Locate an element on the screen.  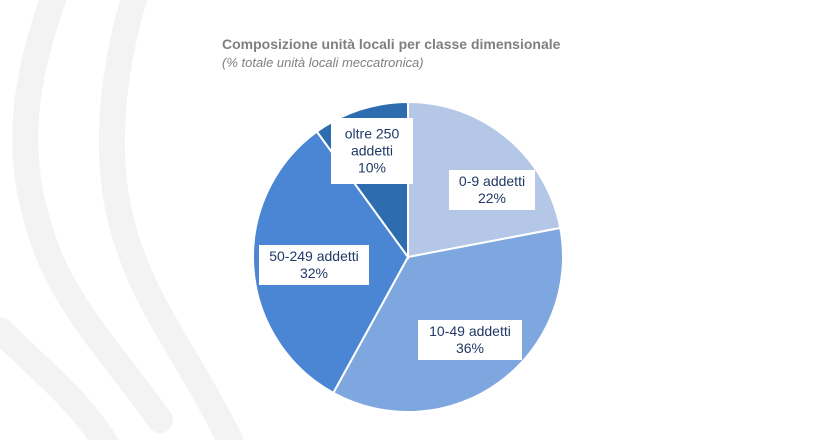
data-label-value: 22% is located at coordinates (492, 198).